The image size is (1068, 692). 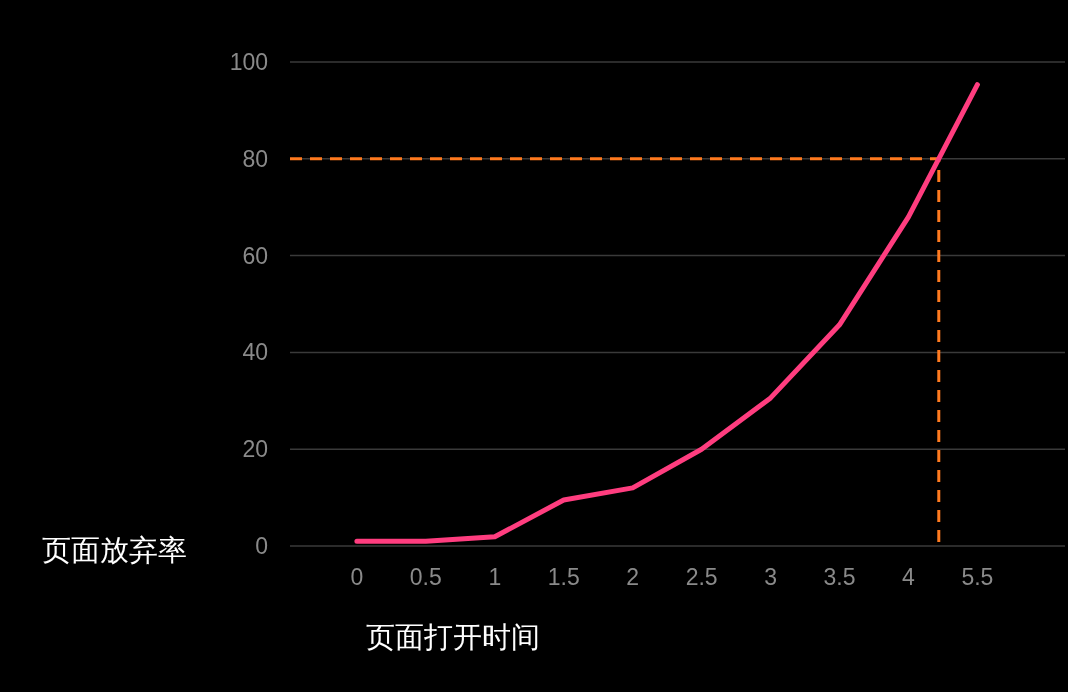 I want to click on x-tick-label: 1.5, so click(x=563, y=577).